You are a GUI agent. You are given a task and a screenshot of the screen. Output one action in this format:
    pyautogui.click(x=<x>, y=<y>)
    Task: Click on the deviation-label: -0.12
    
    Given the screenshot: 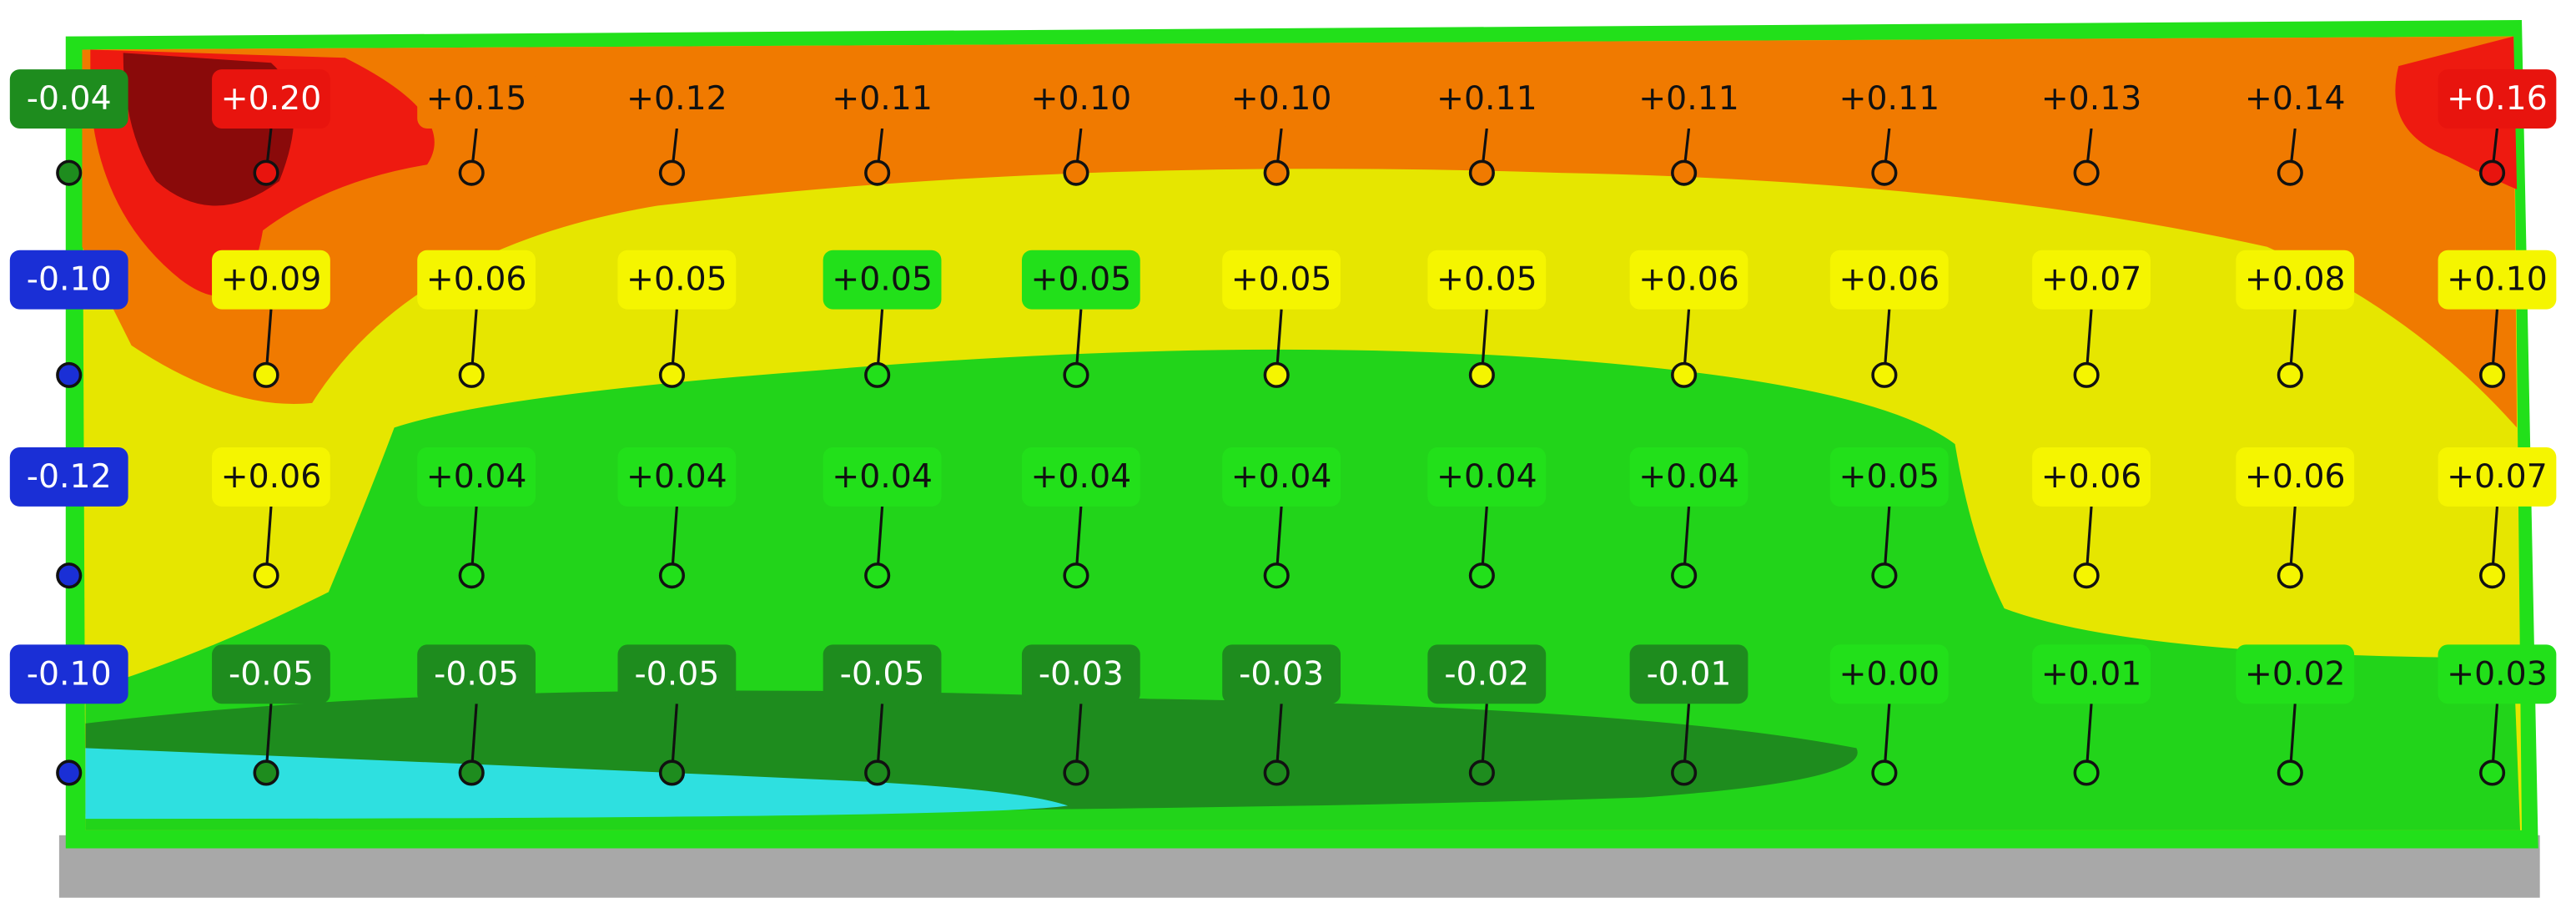 What is the action you would take?
    pyautogui.click(x=69, y=477)
    